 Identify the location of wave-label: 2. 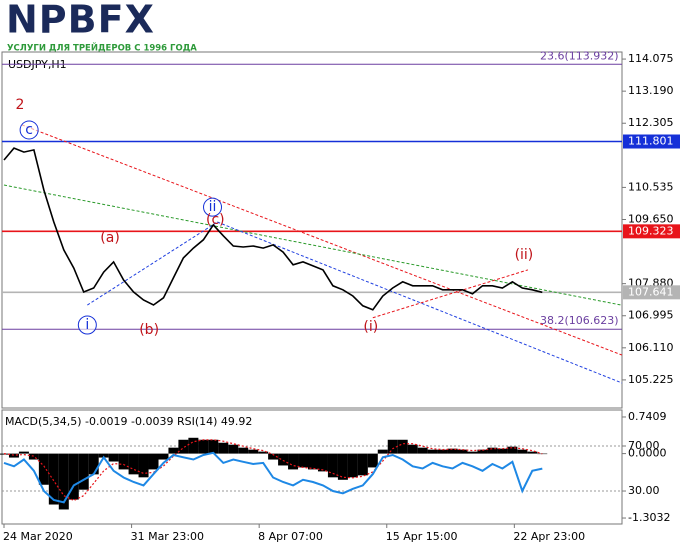
(19, 105).